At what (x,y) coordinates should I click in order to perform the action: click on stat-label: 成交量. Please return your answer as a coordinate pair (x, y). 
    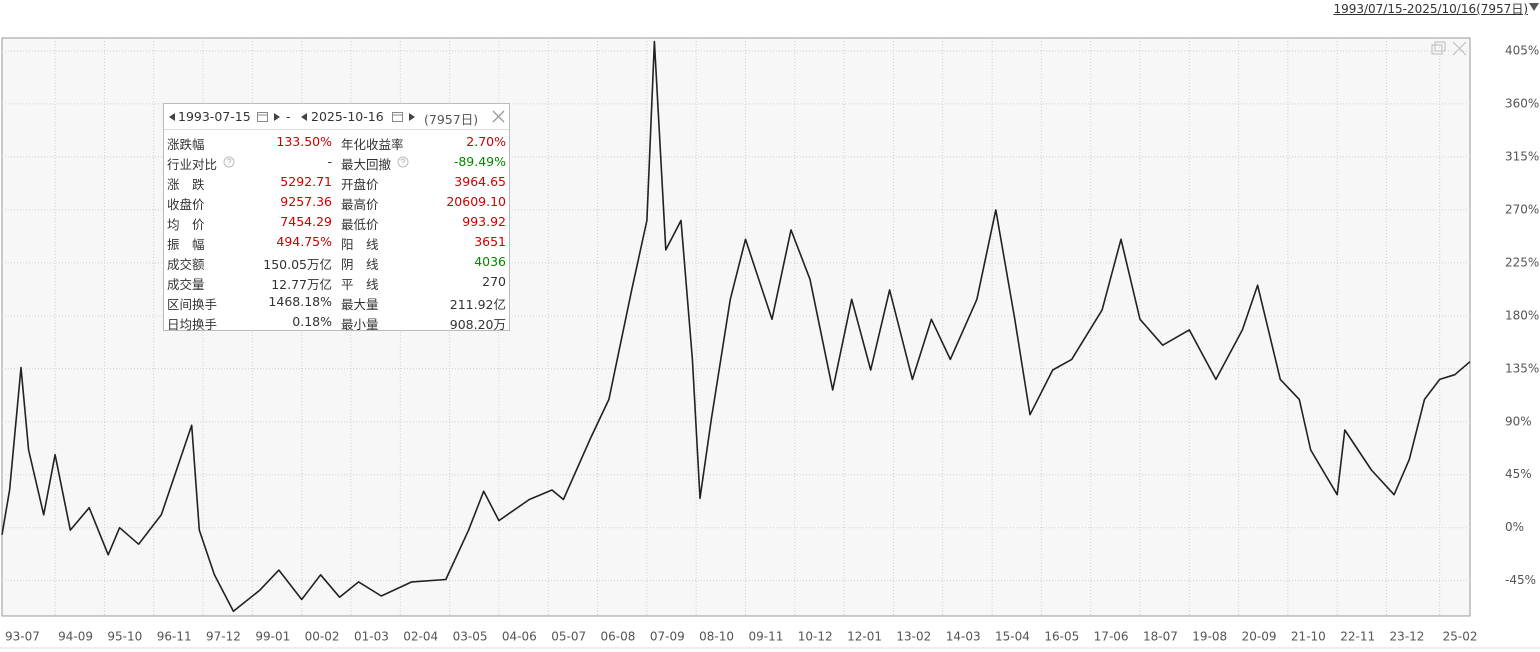
    Looking at the image, I should click on (186, 284).